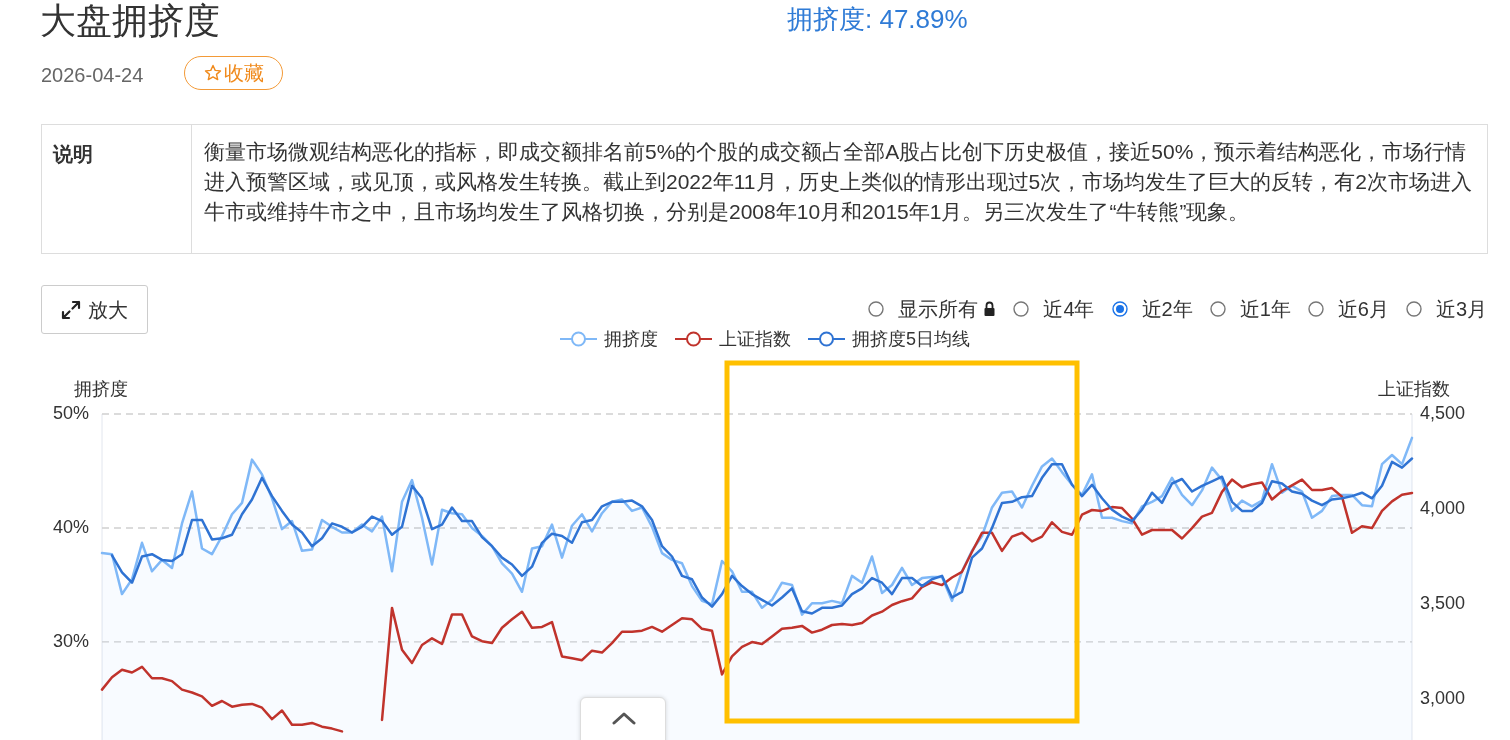  What do you see at coordinates (70, 640) in the screenshot?
I see `y-tick-label: 30%` at bounding box center [70, 640].